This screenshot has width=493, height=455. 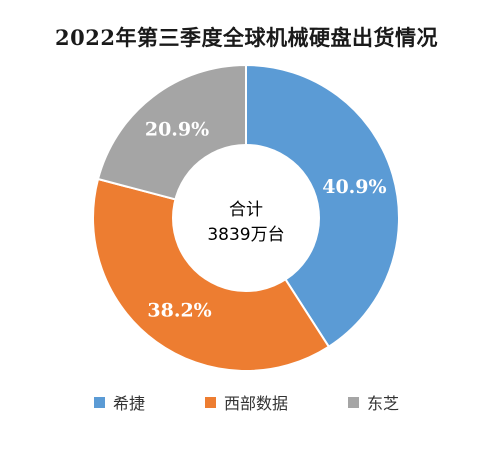 I want to click on data-label: 40.9%, so click(x=354, y=187).